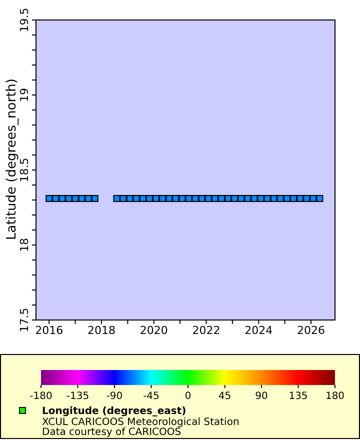 The width and height of the screenshot is (360, 440). Describe the element at coordinates (24, 95) in the screenshot. I see `y-tick-label: 19` at that location.